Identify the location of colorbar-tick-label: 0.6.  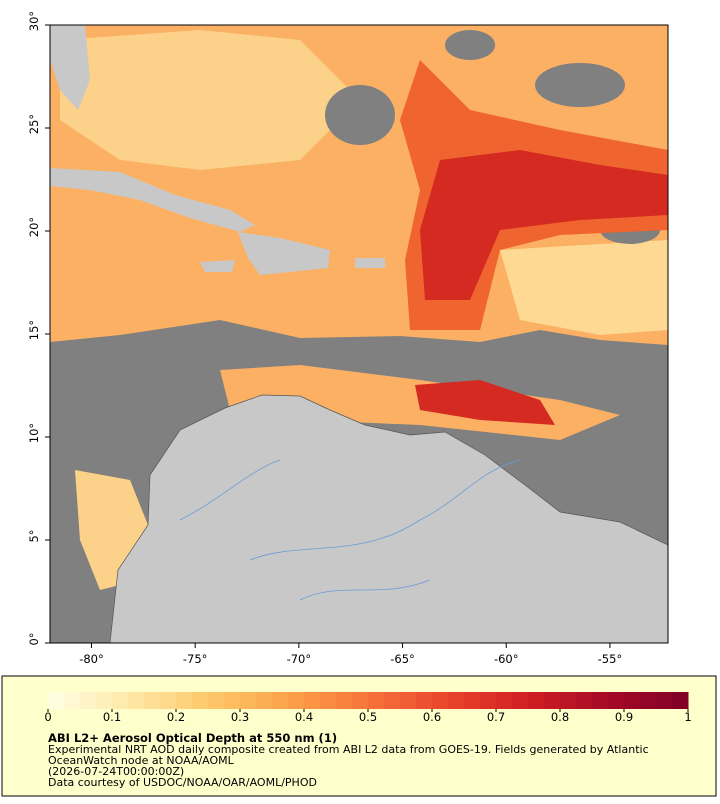
(432, 717).